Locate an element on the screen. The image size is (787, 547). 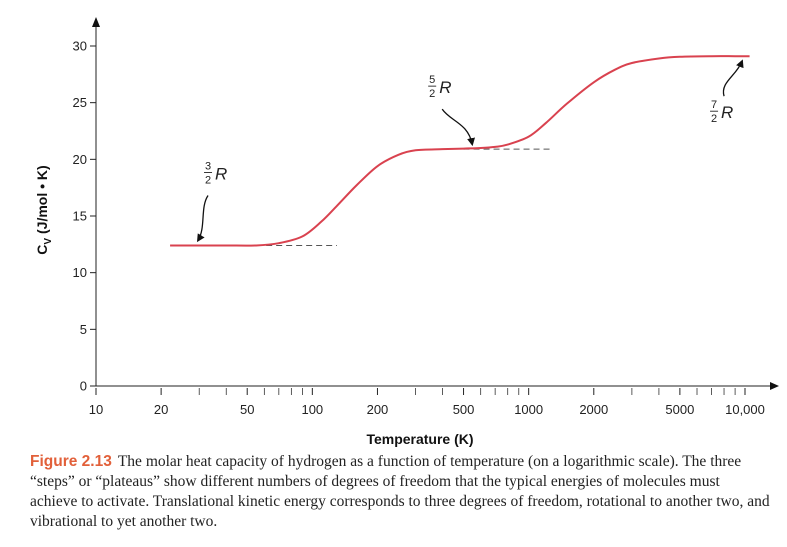
caption-label: Figure 2.13 is located at coordinates (71, 461).